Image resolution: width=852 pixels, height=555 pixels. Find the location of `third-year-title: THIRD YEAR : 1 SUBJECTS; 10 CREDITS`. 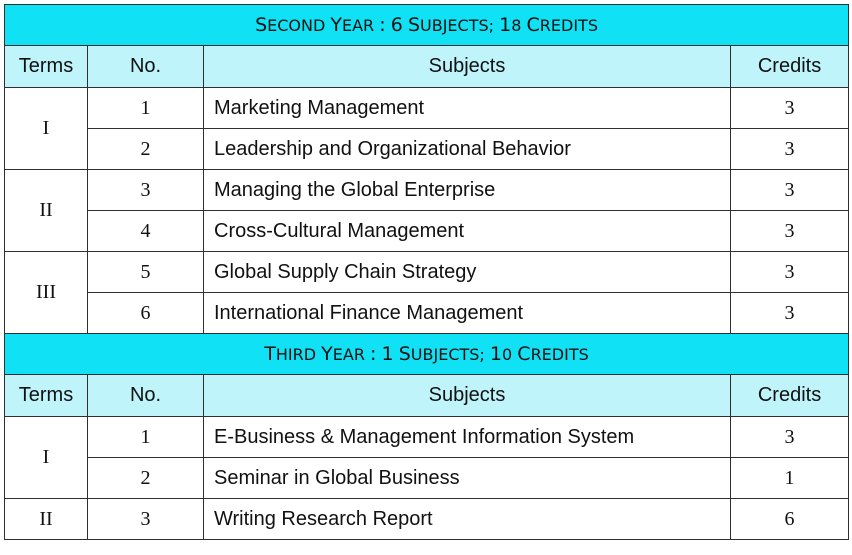

third-year-title: THIRD YEAR : 1 SUBJECTS; 10 CREDITS is located at coordinates (426, 354).